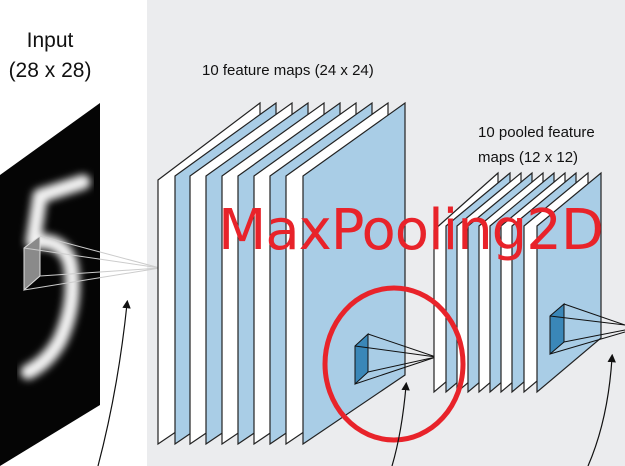 This screenshot has height=466, width=625. Describe the element at coordinates (411, 230) in the screenshot. I see `maxpooling-overlay-text: MaxPooling2D` at that location.